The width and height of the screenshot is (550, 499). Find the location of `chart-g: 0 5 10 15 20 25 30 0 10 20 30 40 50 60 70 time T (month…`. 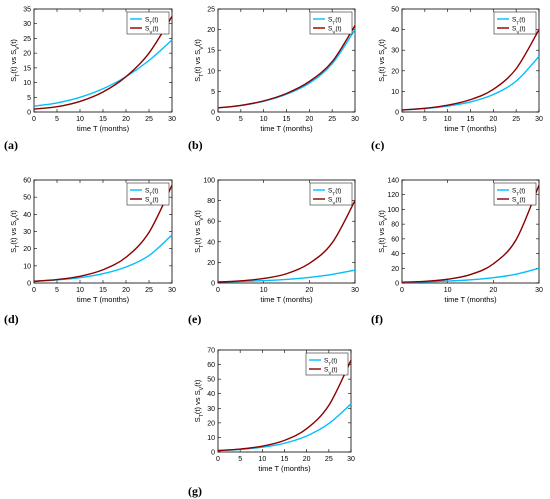

chart-g: 0 5 10 15 20 25 30 0 10 20 30 40 50 60 70 time T (month… is located at coordinates (274, 411).